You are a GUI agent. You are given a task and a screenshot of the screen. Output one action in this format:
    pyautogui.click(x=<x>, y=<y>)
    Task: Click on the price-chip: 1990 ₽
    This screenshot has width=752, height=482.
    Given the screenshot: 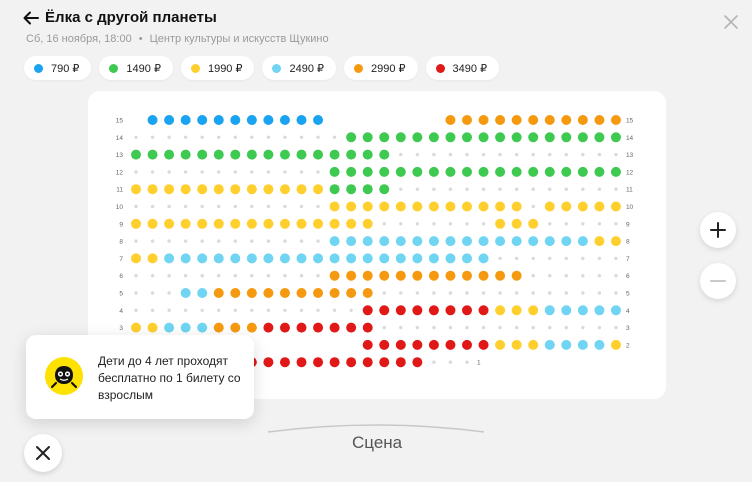 What is the action you would take?
    pyautogui.click(x=217, y=68)
    